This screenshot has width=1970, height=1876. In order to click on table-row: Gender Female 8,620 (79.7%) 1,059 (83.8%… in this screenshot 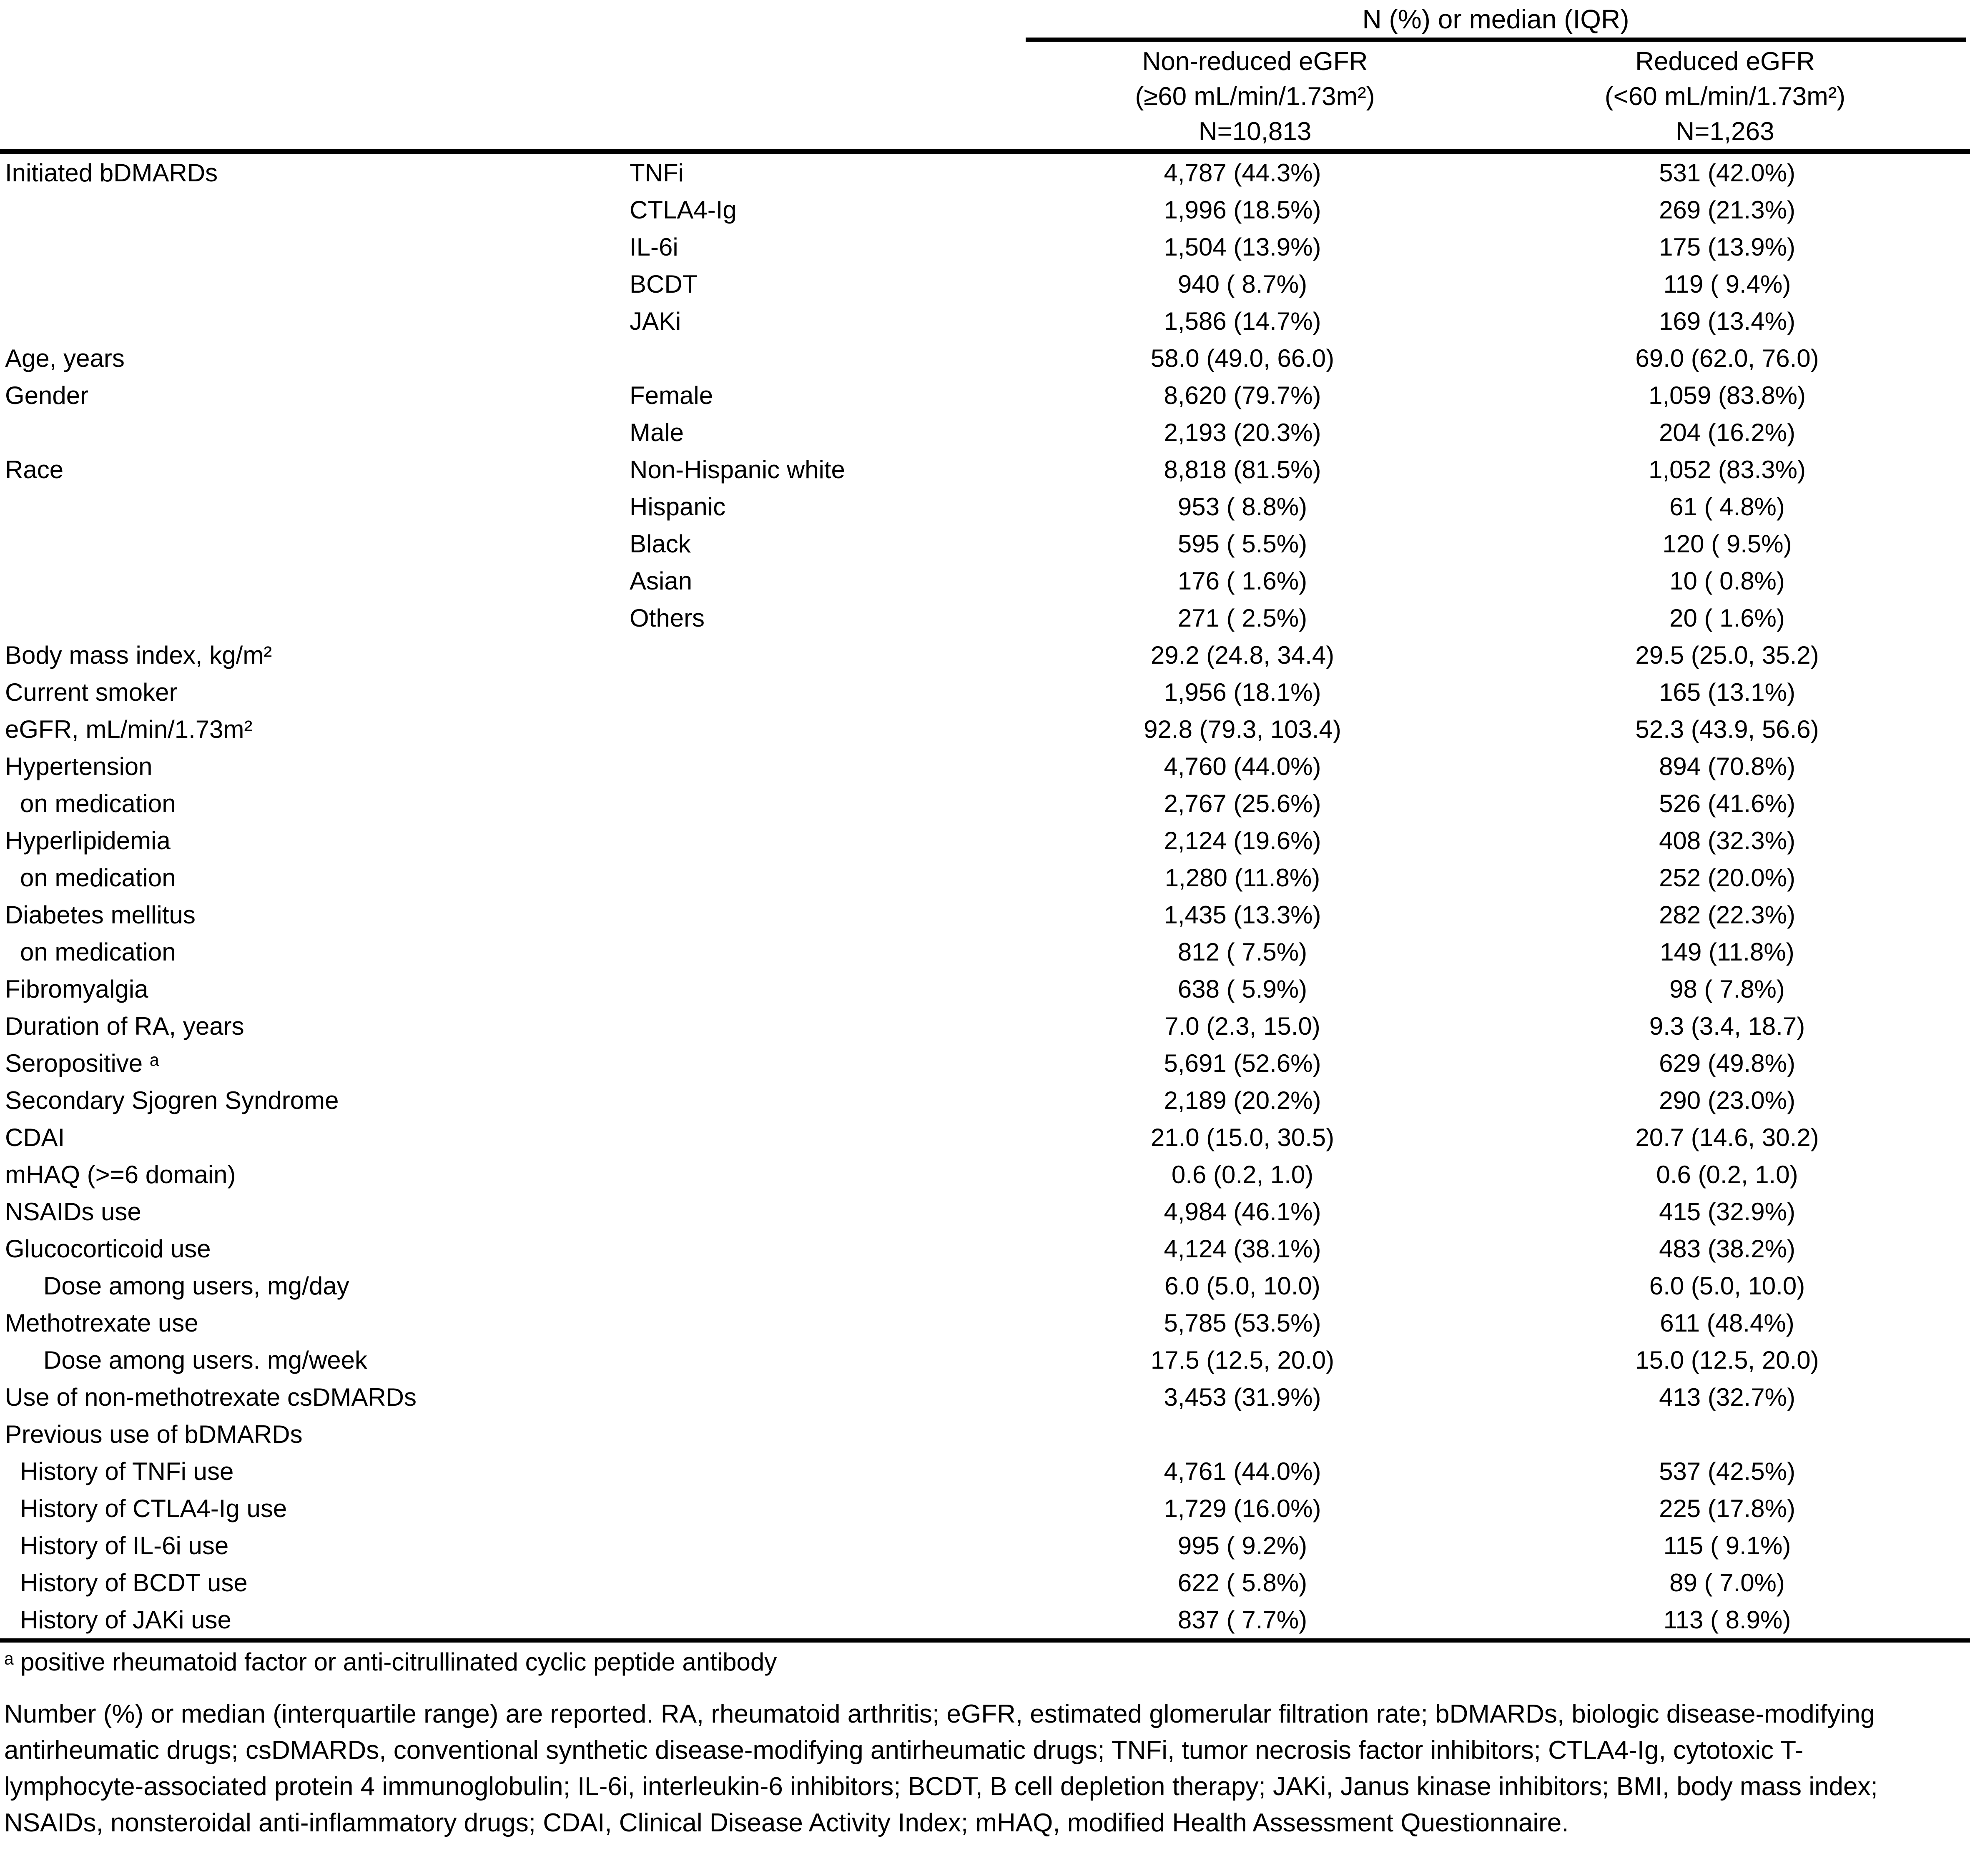, I will do `click(985, 395)`.